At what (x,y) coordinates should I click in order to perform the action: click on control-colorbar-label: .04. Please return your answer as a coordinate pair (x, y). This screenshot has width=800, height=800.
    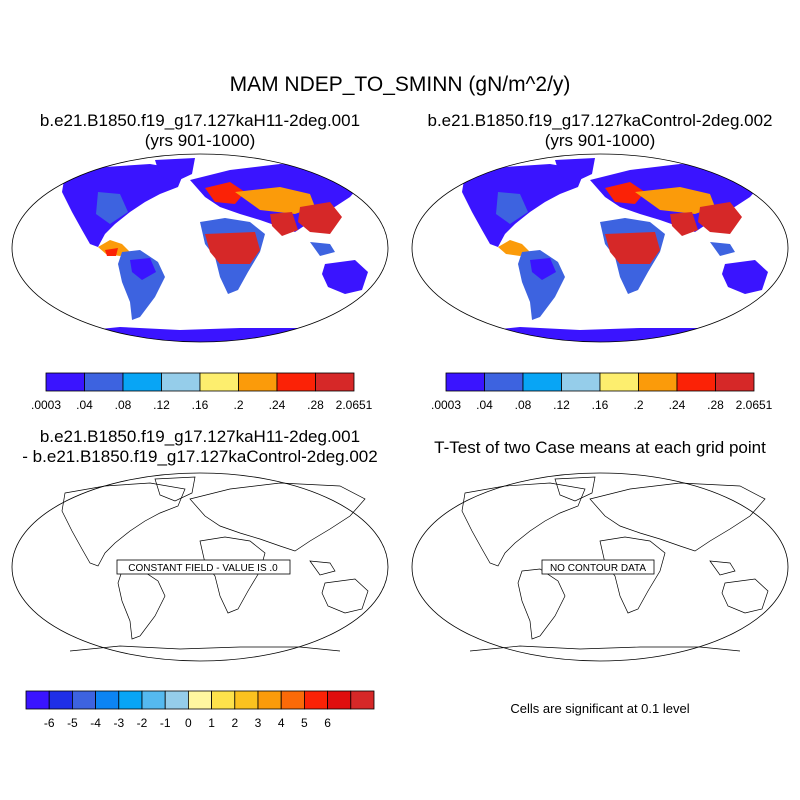
    Looking at the image, I should click on (484, 405).